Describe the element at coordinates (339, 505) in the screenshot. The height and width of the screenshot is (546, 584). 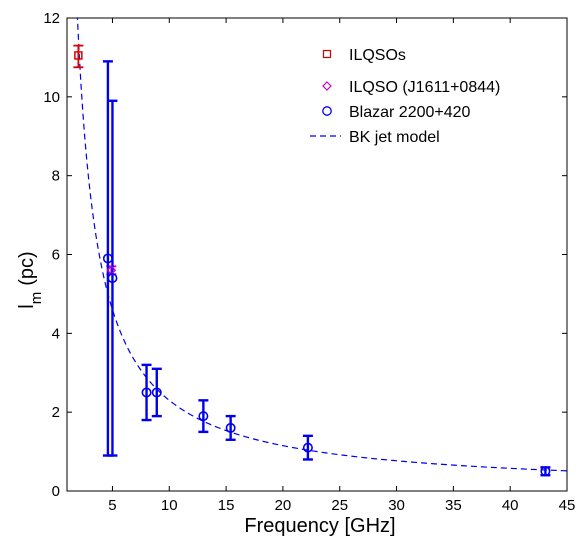
I see `x-tick-label: 25` at that location.